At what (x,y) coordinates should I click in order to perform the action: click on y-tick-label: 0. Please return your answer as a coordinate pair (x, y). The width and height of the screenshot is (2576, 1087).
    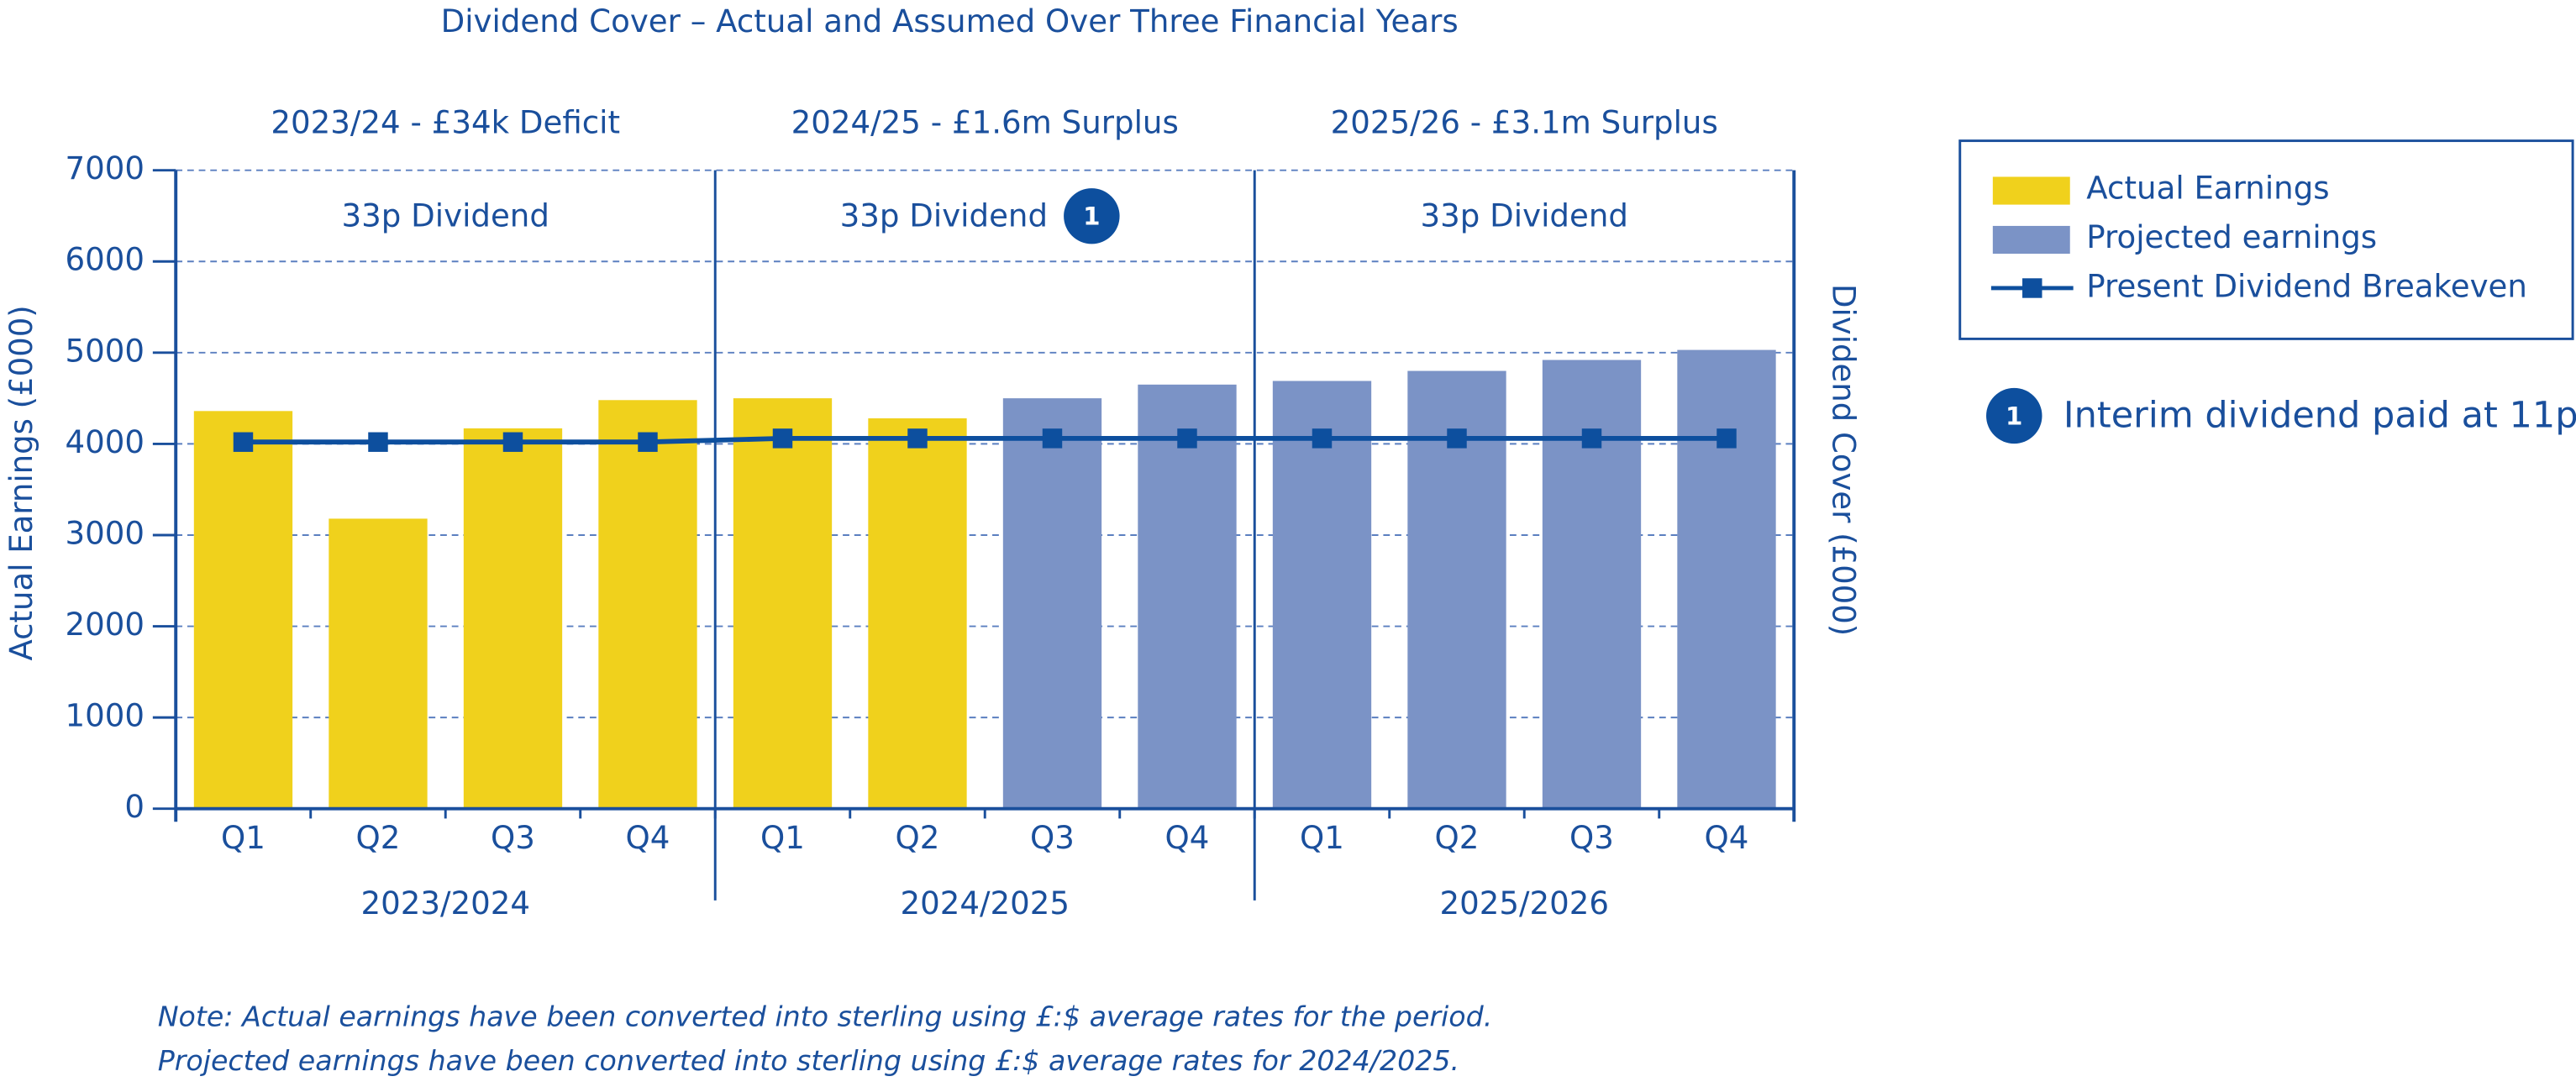
    Looking at the image, I should click on (134, 807).